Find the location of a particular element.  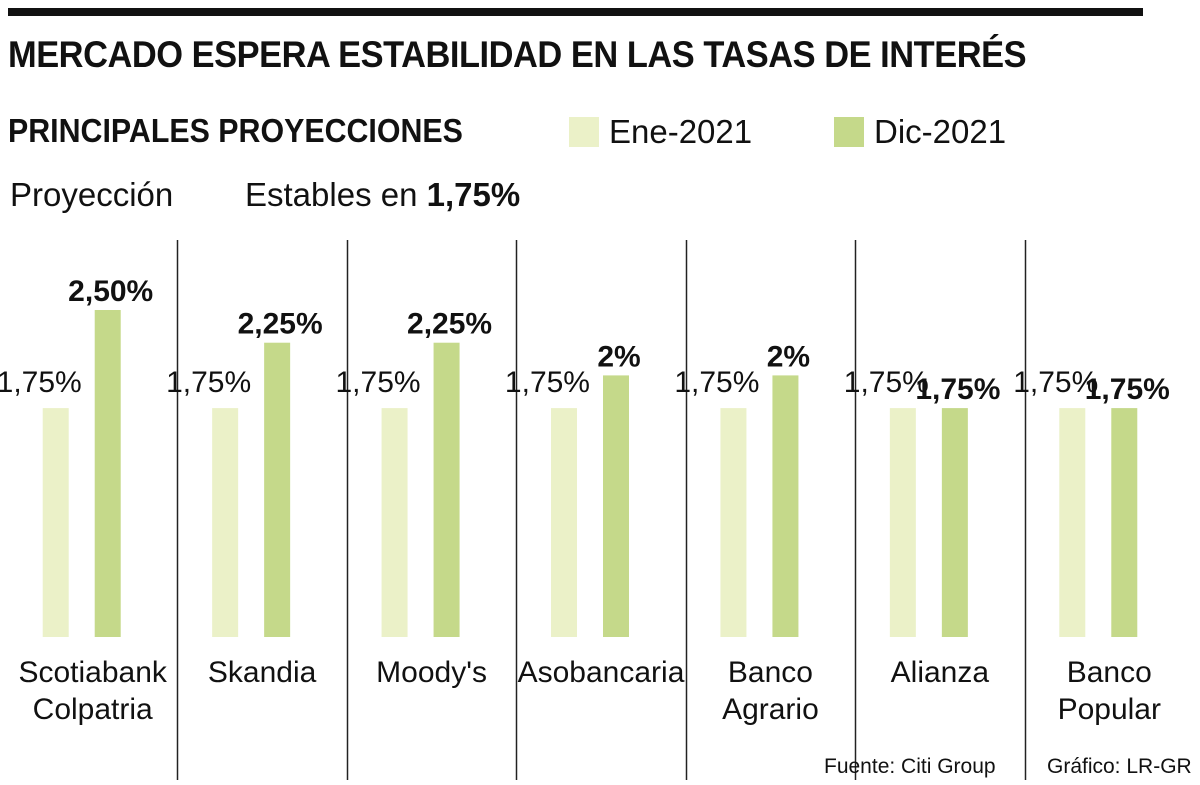

category-label: Colpatria is located at coordinates (93, 709).